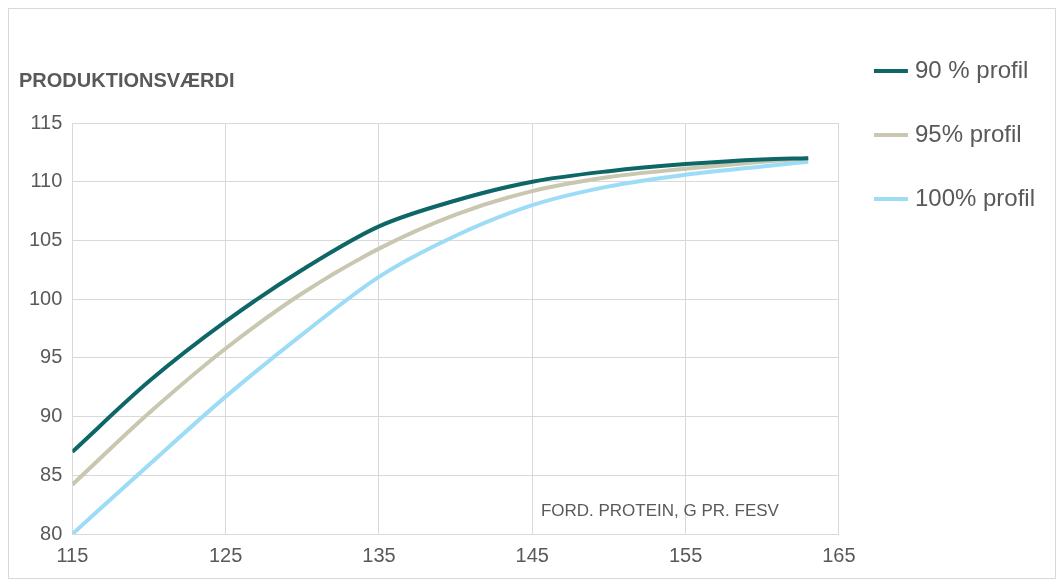 The image size is (1064, 587). Describe the element at coordinates (72, 554) in the screenshot. I see `x-tick-label: 115` at that location.